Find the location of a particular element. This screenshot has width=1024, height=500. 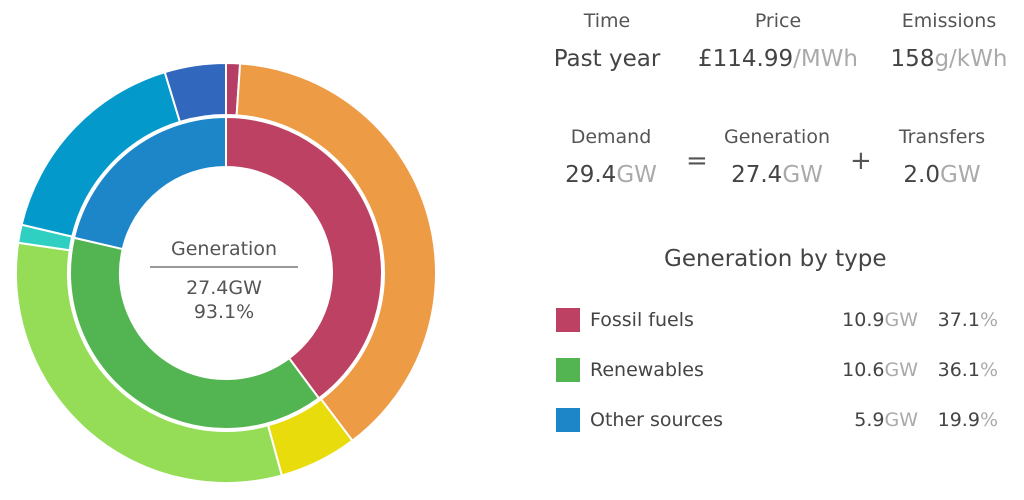

price-amount: £114.99 is located at coordinates (745, 59).